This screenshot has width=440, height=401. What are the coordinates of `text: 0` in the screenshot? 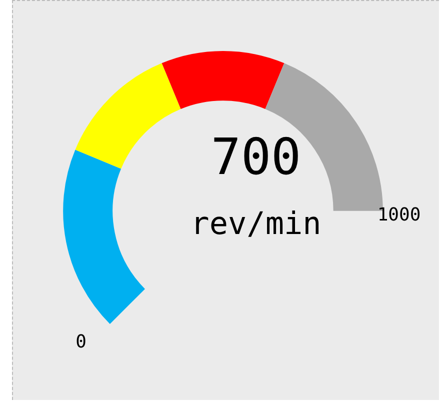 It's located at (81, 342).